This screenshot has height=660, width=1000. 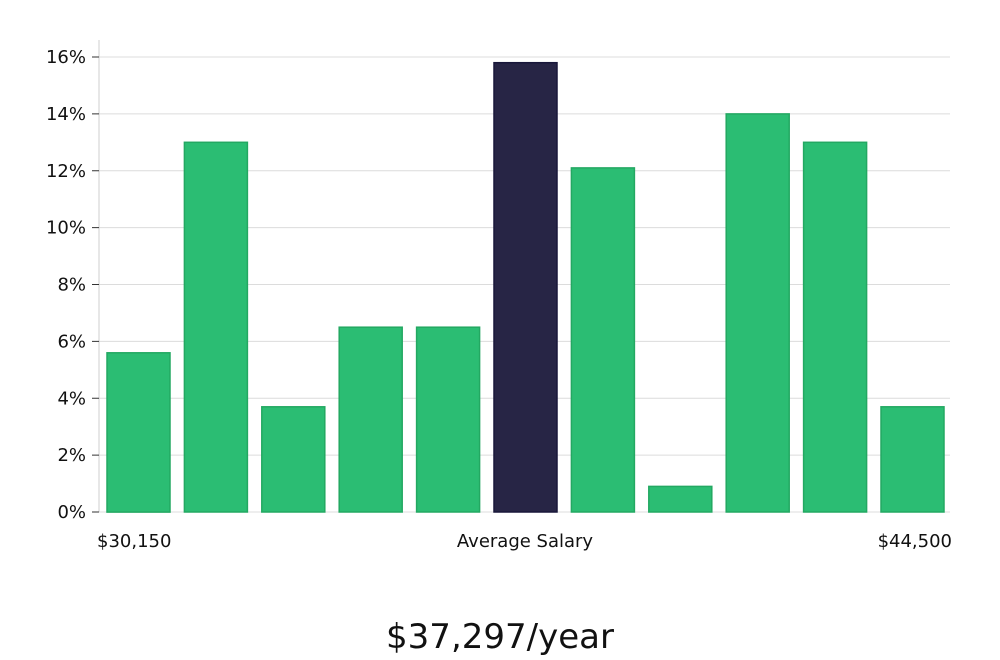 What do you see at coordinates (71, 455) in the screenshot?
I see `y-tick-label: 2%` at bounding box center [71, 455].